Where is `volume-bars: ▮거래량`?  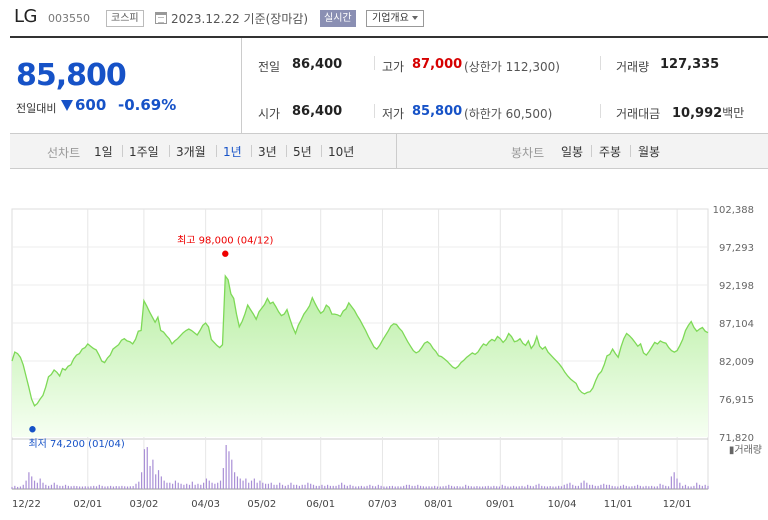
volume-bars: ▮거래량 is located at coordinates (386, 466).